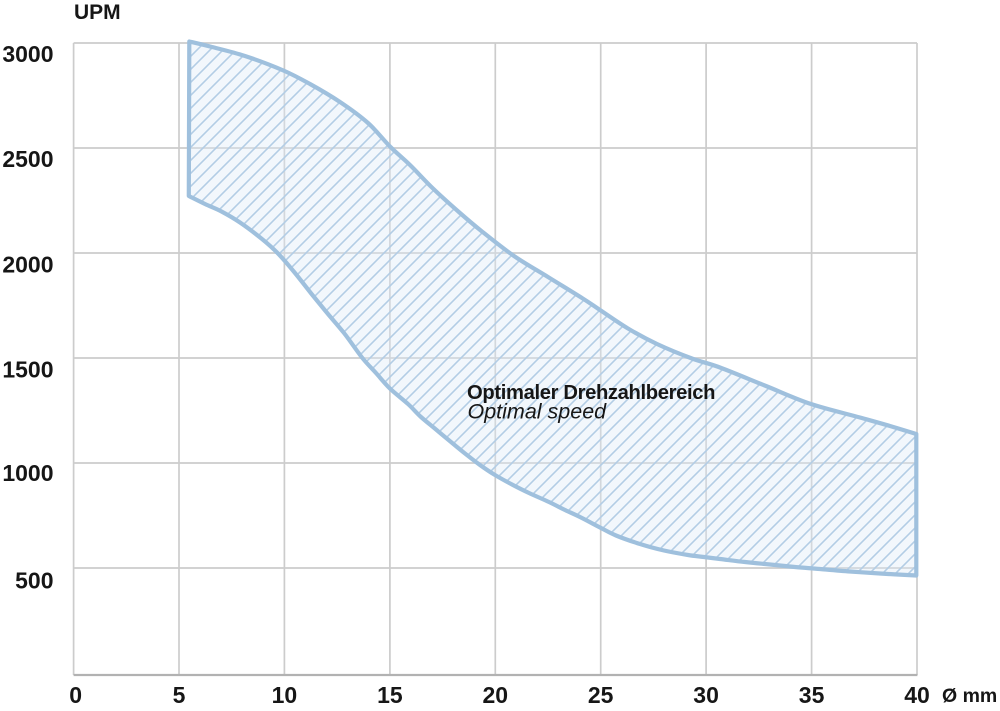  I want to click on svg-text: 1500, so click(27, 370).